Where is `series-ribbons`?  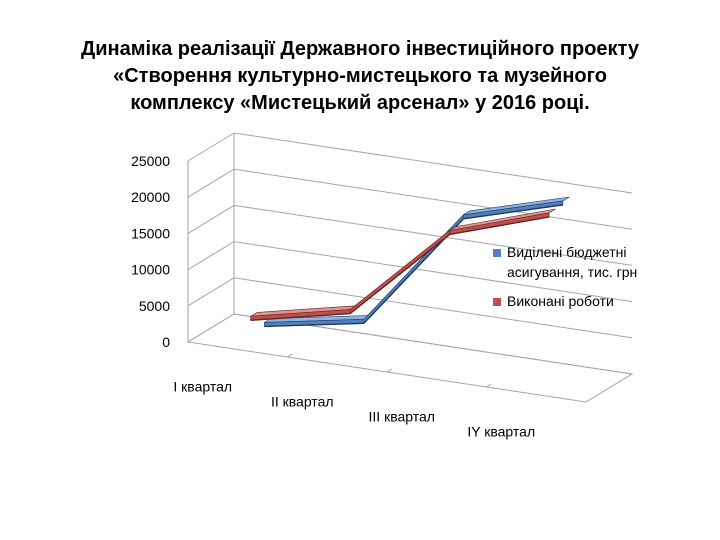
series-ribbons is located at coordinates (410, 262).